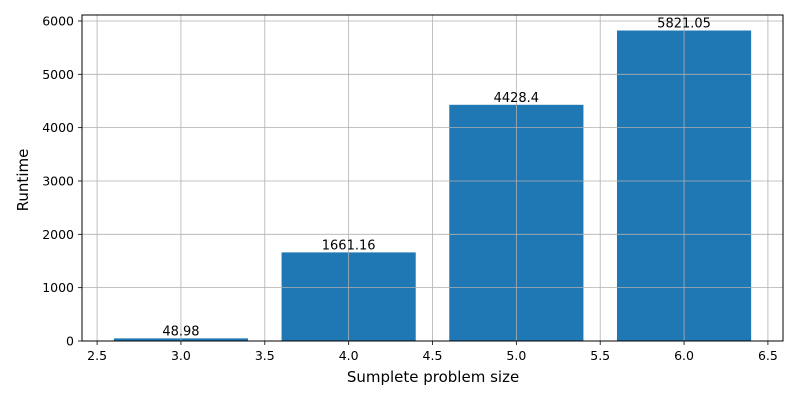  I want to click on y-axis-label: Runtime, so click(23, 180).